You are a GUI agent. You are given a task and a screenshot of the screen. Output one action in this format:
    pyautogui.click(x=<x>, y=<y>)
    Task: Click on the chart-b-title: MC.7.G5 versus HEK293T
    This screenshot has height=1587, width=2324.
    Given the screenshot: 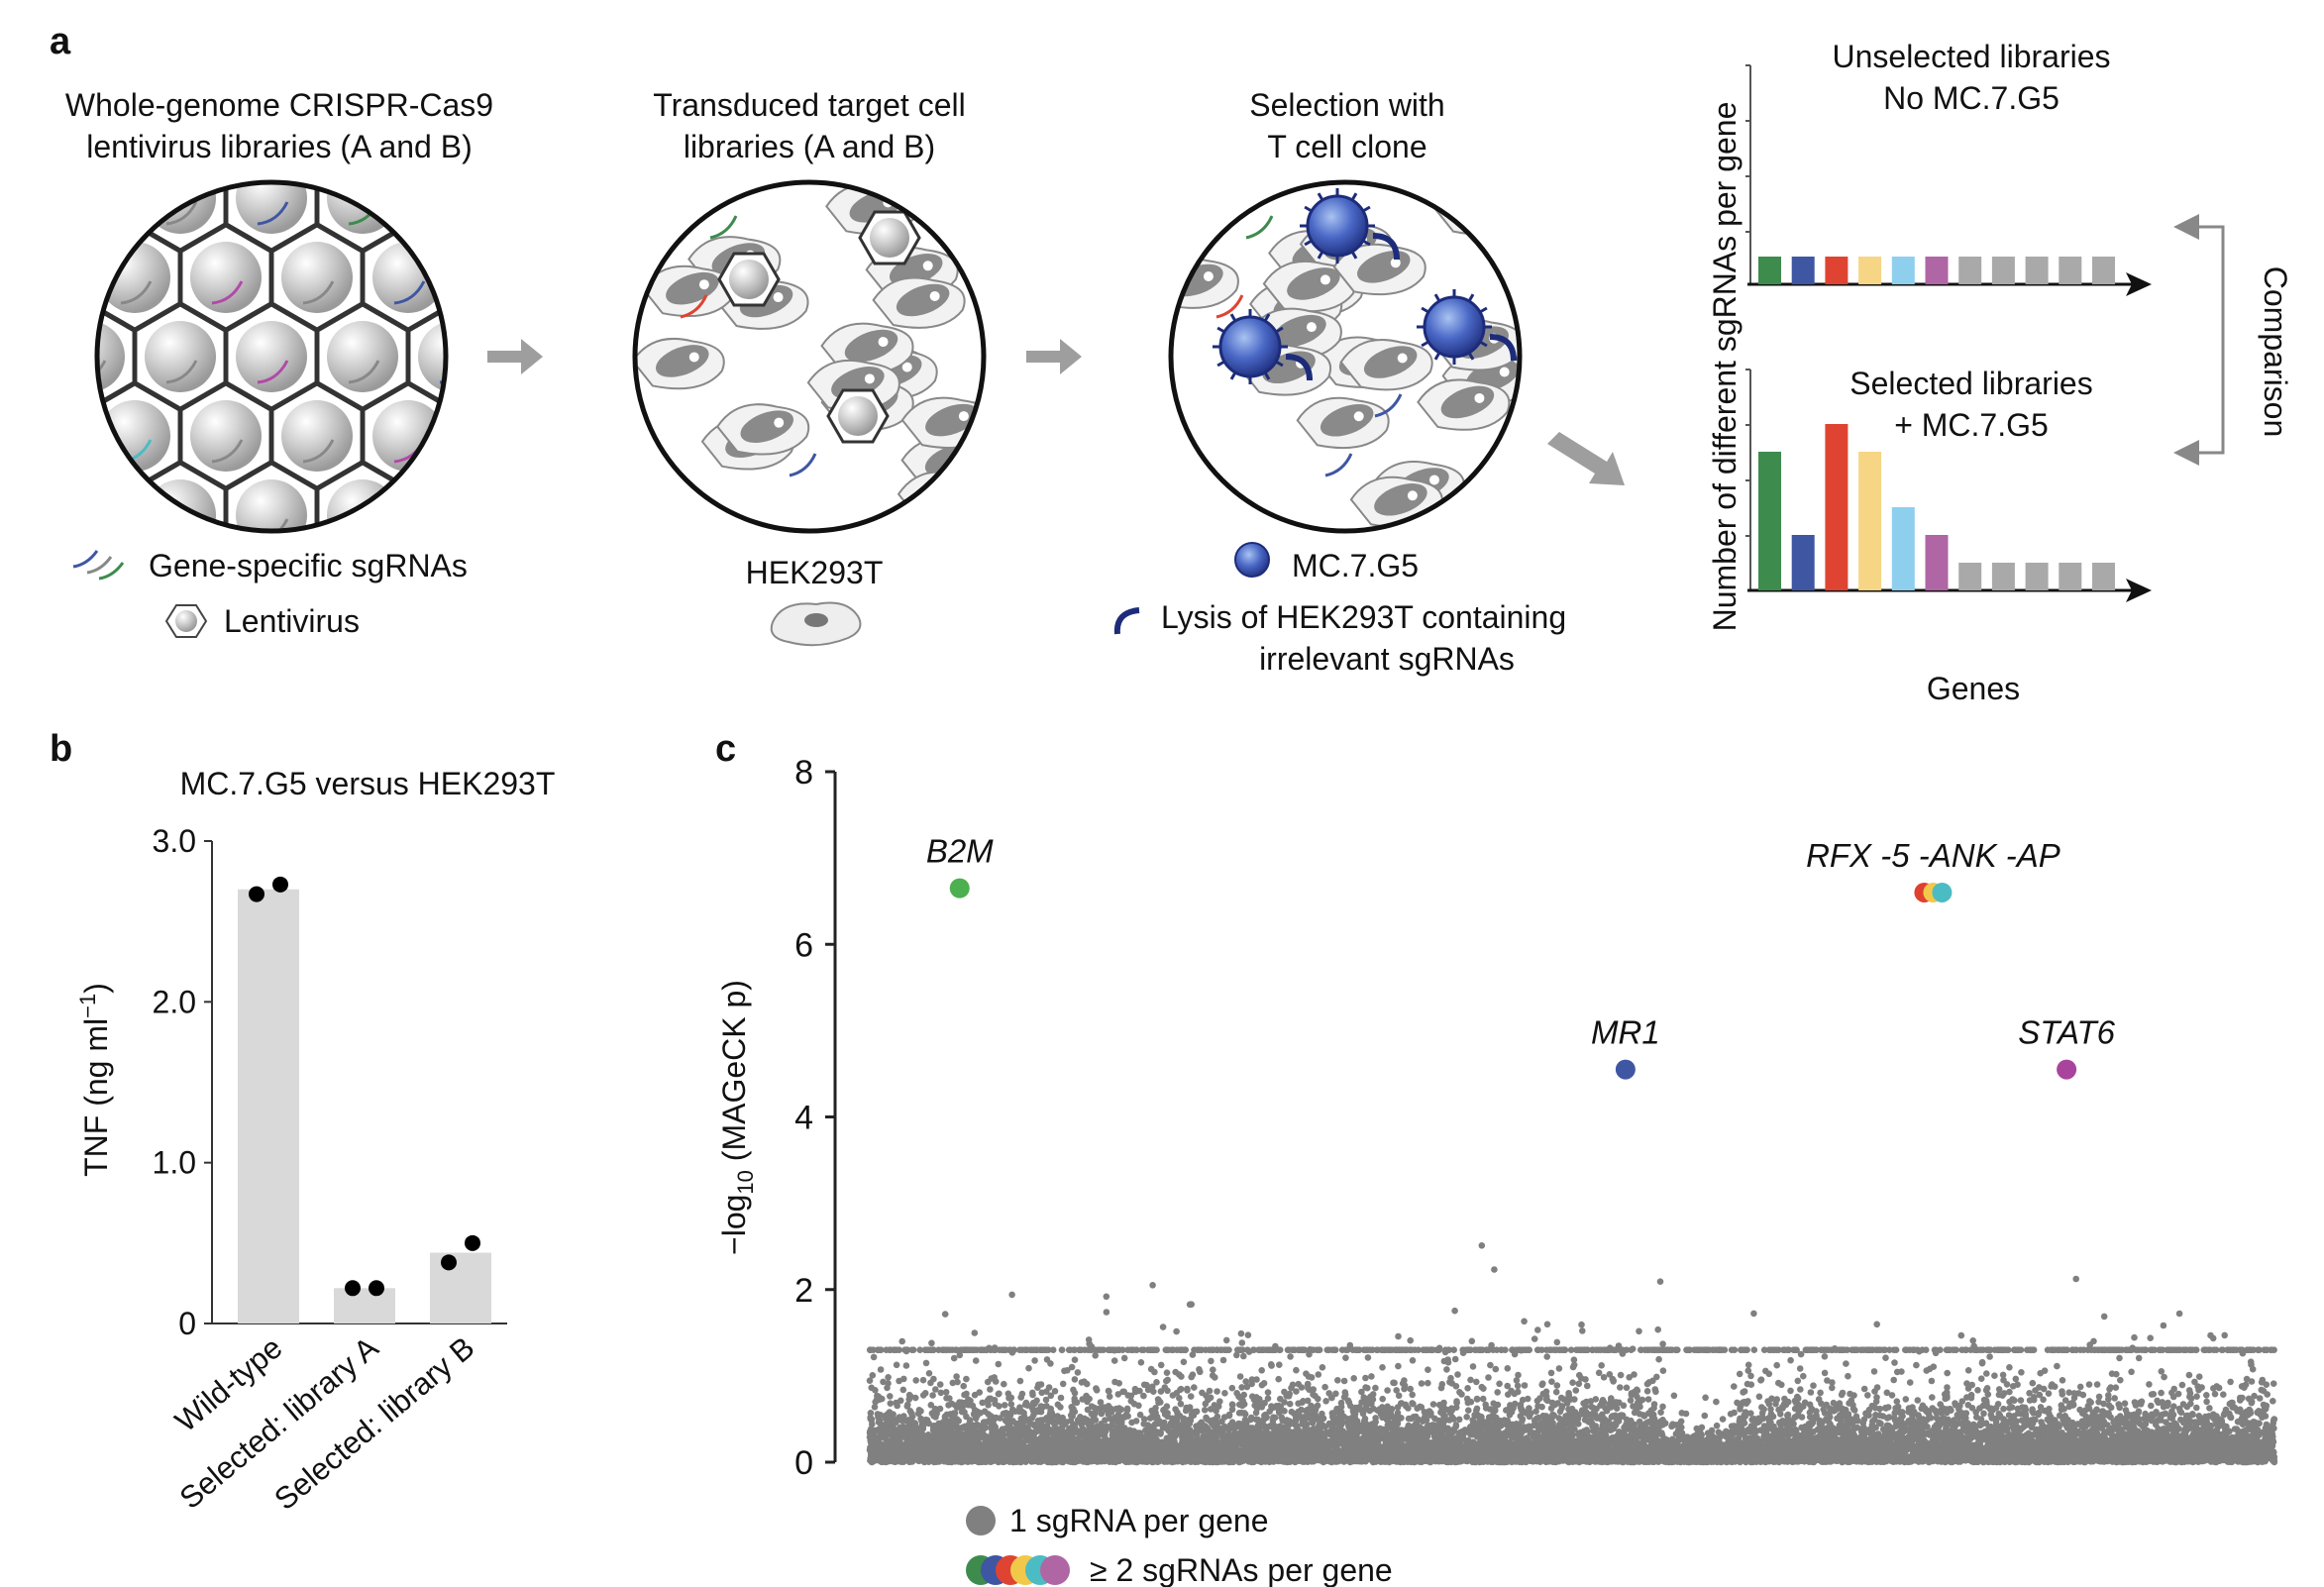 What is the action you would take?
    pyautogui.click(x=368, y=784)
    